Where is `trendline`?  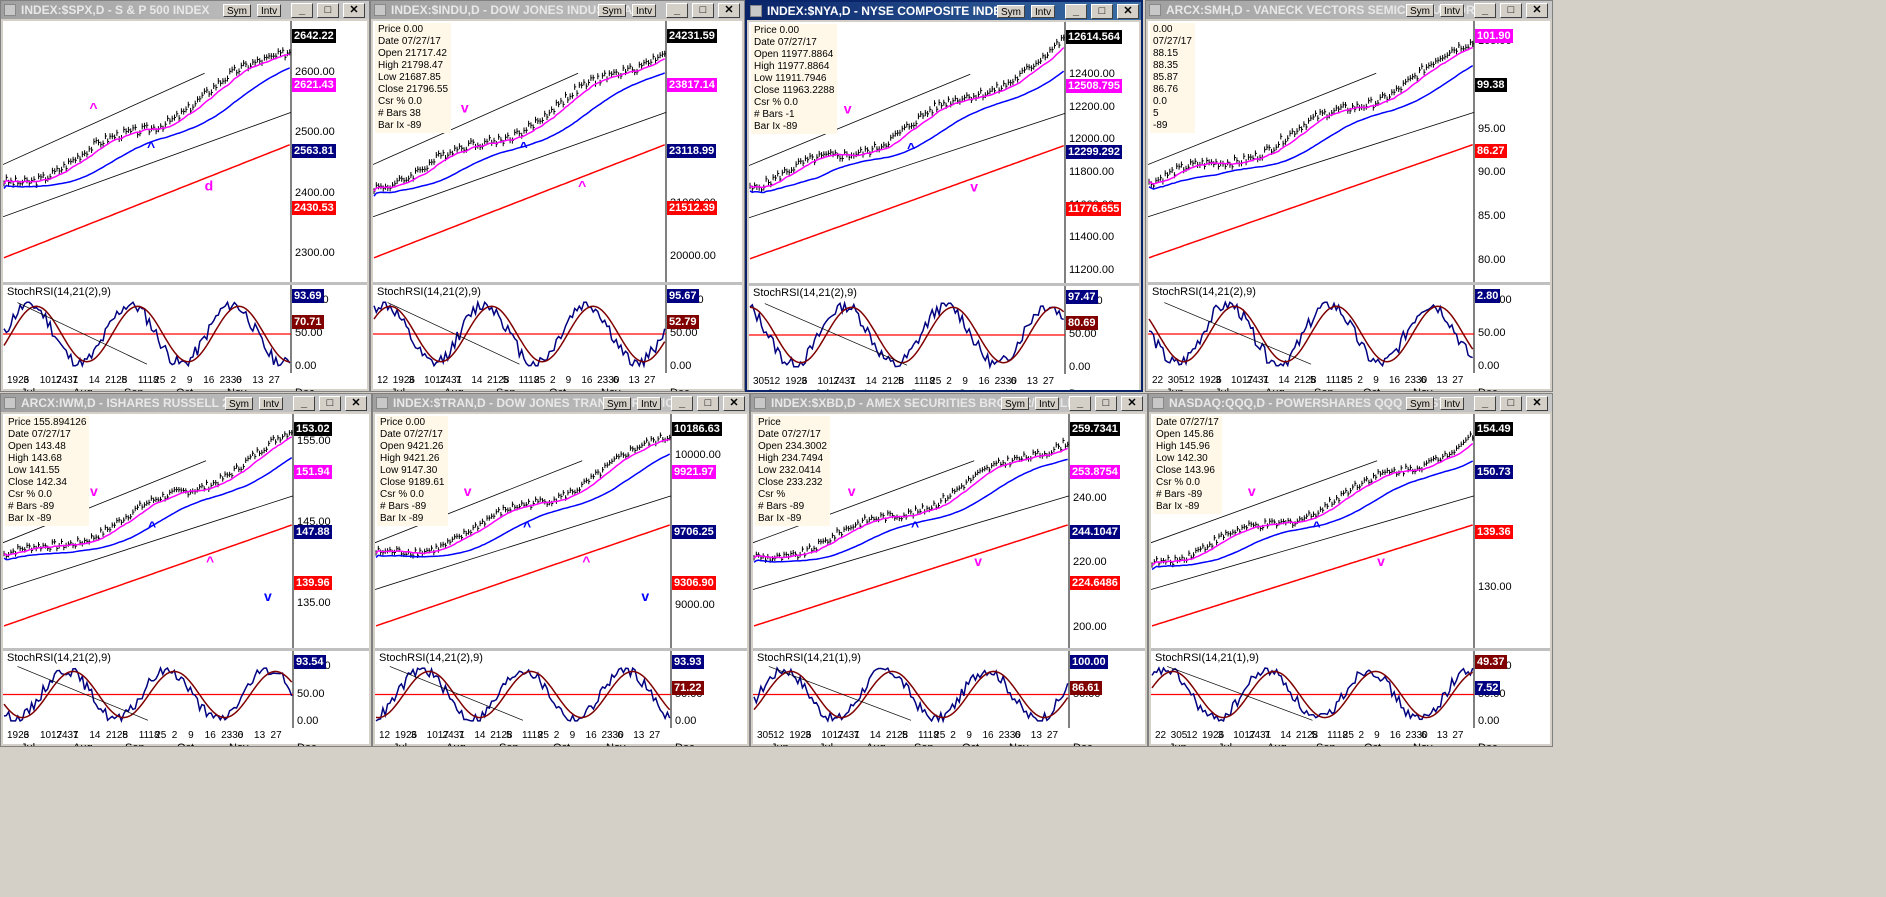 trendline is located at coordinates (82, 333).